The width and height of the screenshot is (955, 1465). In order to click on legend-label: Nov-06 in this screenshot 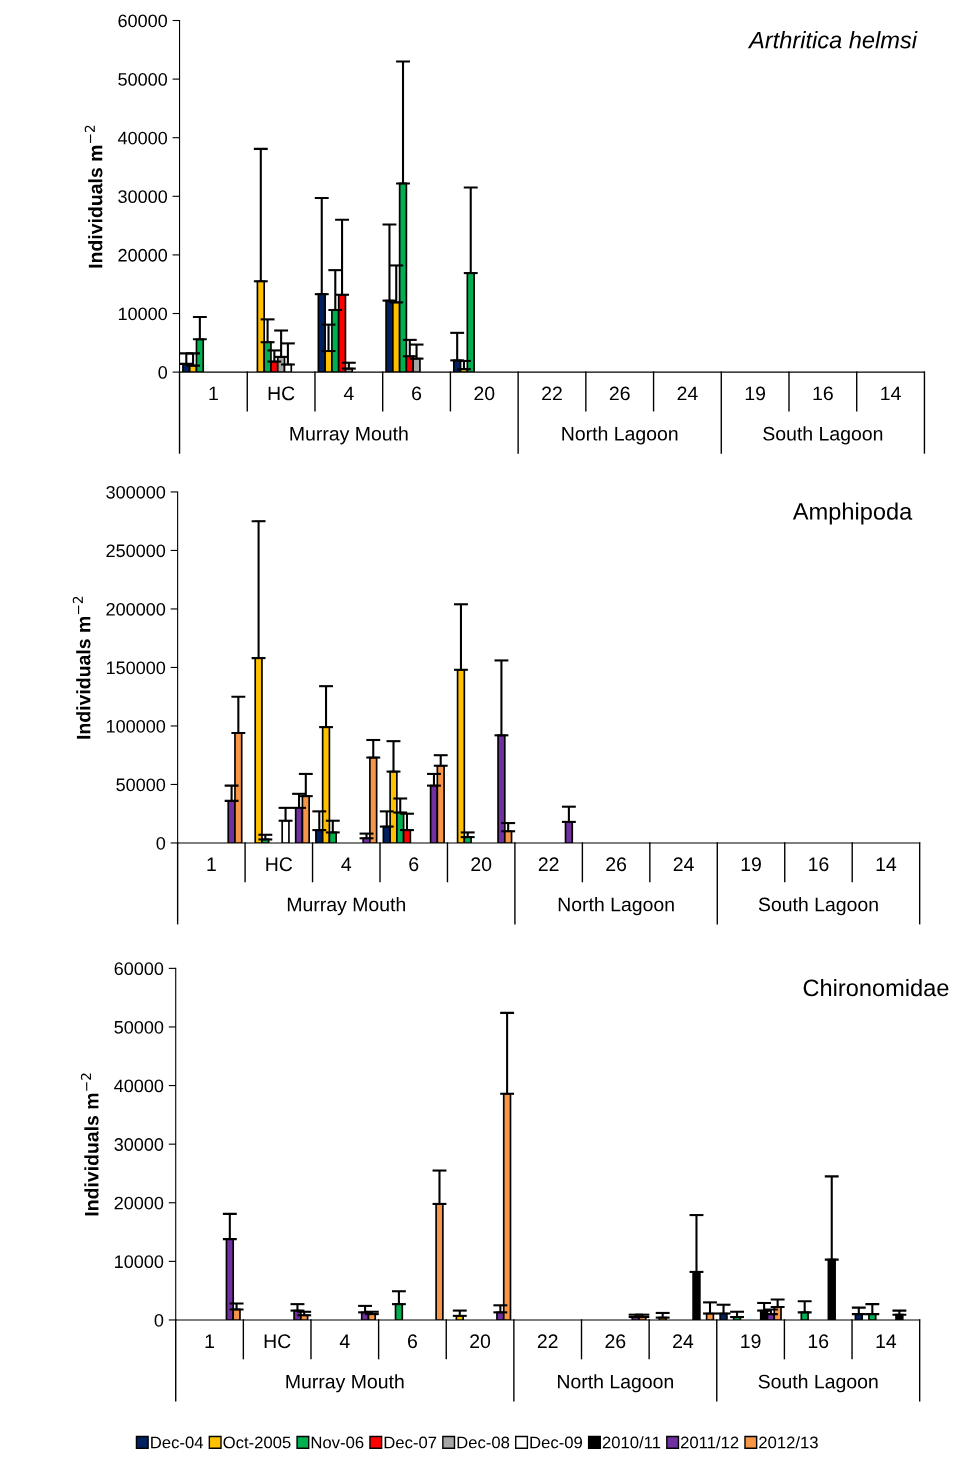, I will do `click(337, 1442)`.